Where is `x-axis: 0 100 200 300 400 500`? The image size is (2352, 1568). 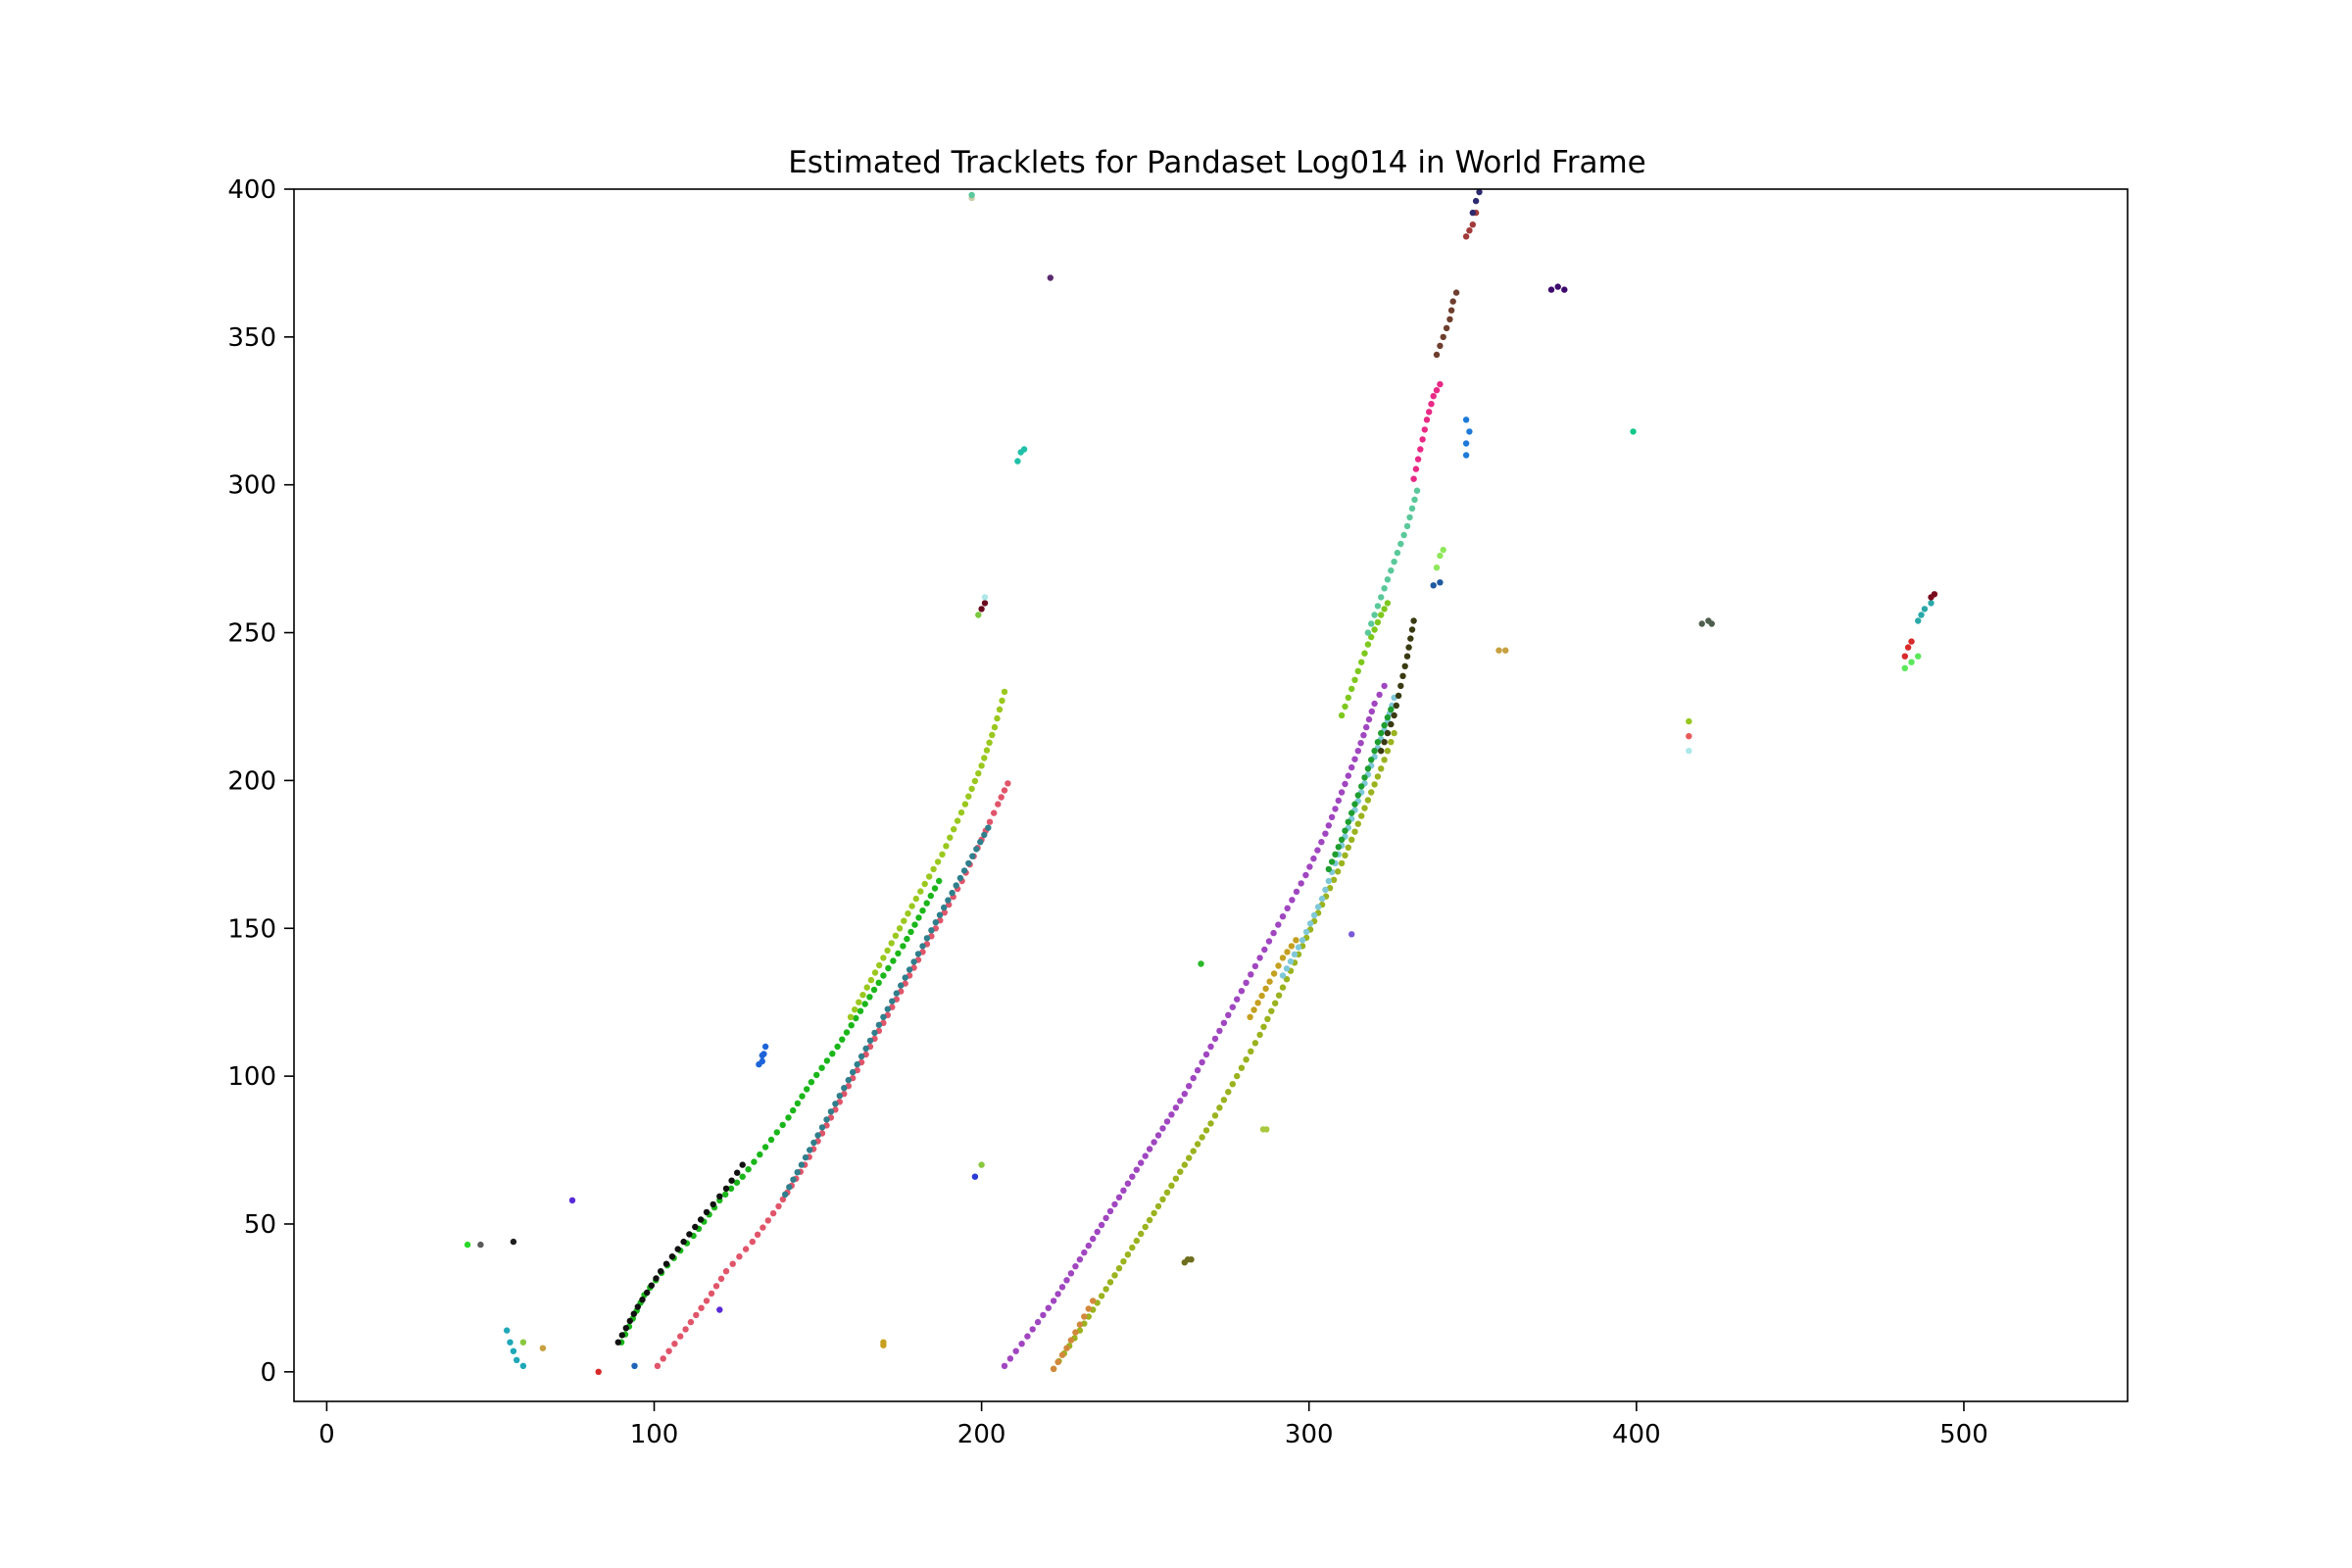 x-axis: 0 100 200 300 400 500 is located at coordinates (1153, 1425).